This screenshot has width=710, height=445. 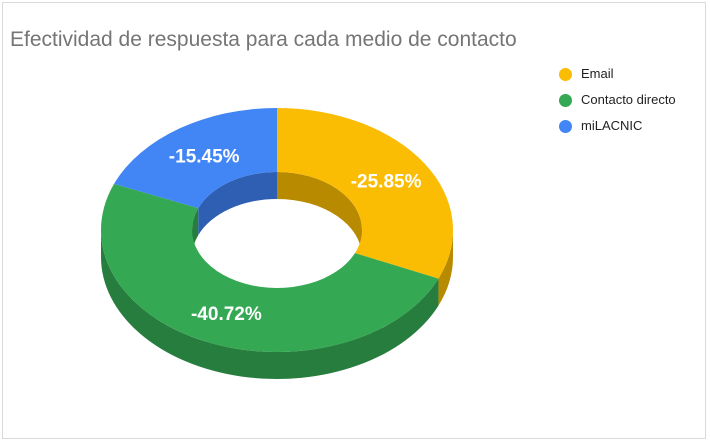 What do you see at coordinates (597, 73) in the screenshot?
I see `legend-label-email: Email` at bounding box center [597, 73].